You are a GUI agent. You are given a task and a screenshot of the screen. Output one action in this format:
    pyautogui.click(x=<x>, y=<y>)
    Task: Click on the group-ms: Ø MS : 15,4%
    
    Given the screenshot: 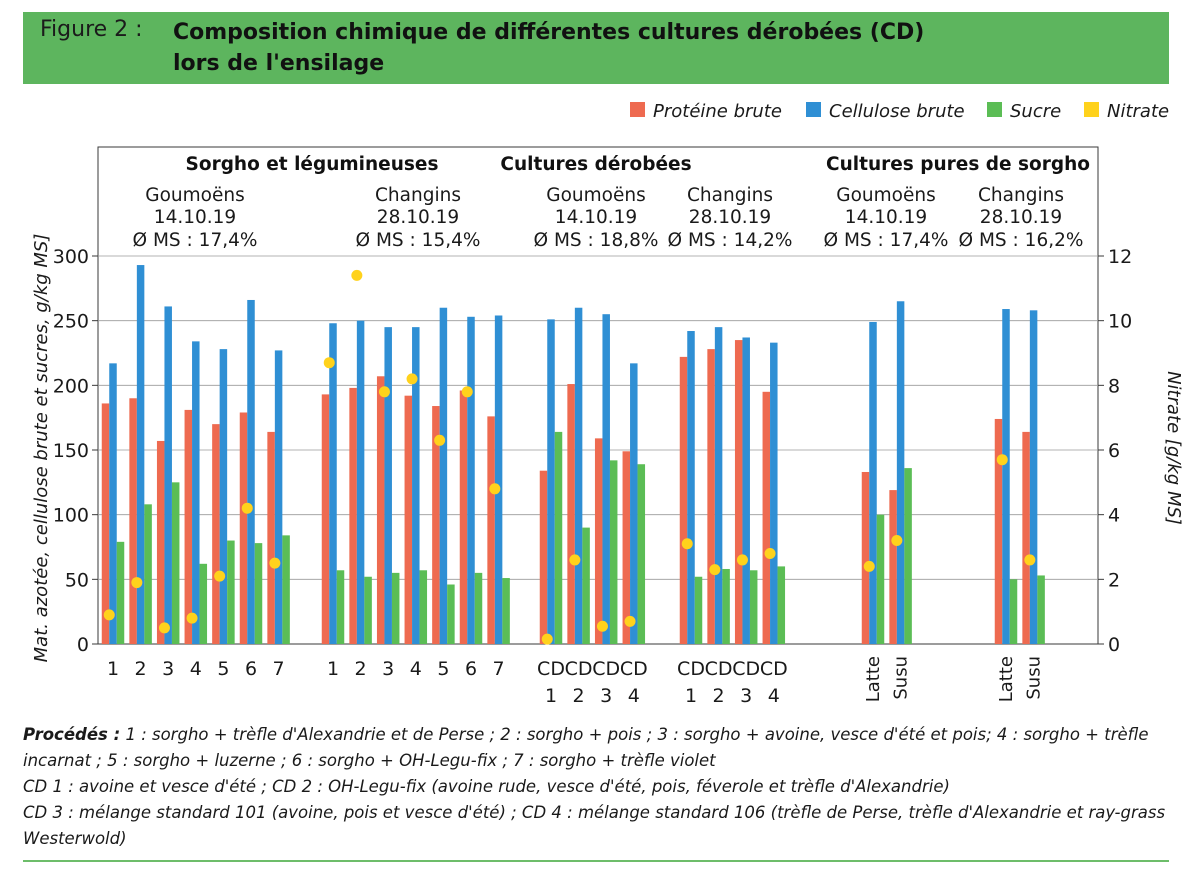 What is the action you would take?
    pyautogui.click(x=418, y=240)
    